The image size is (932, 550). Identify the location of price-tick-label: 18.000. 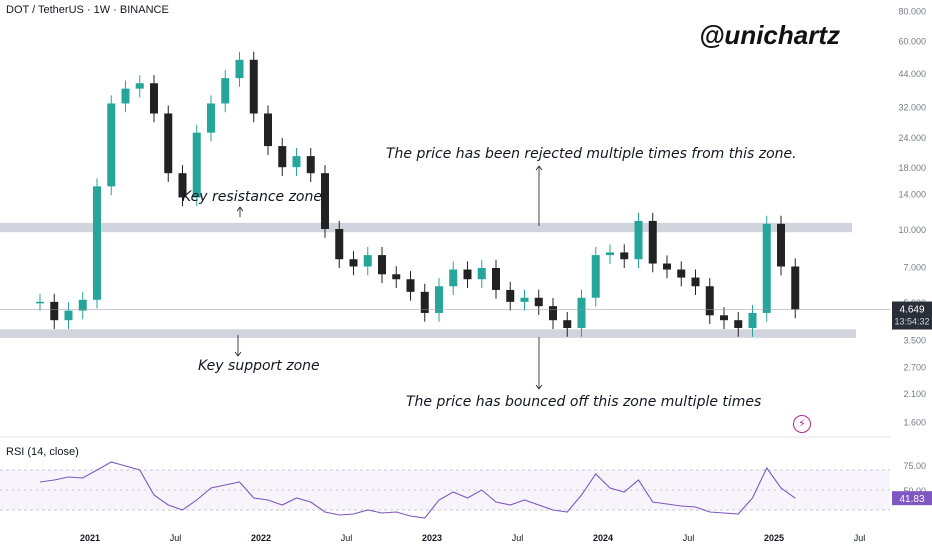
(912, 168).